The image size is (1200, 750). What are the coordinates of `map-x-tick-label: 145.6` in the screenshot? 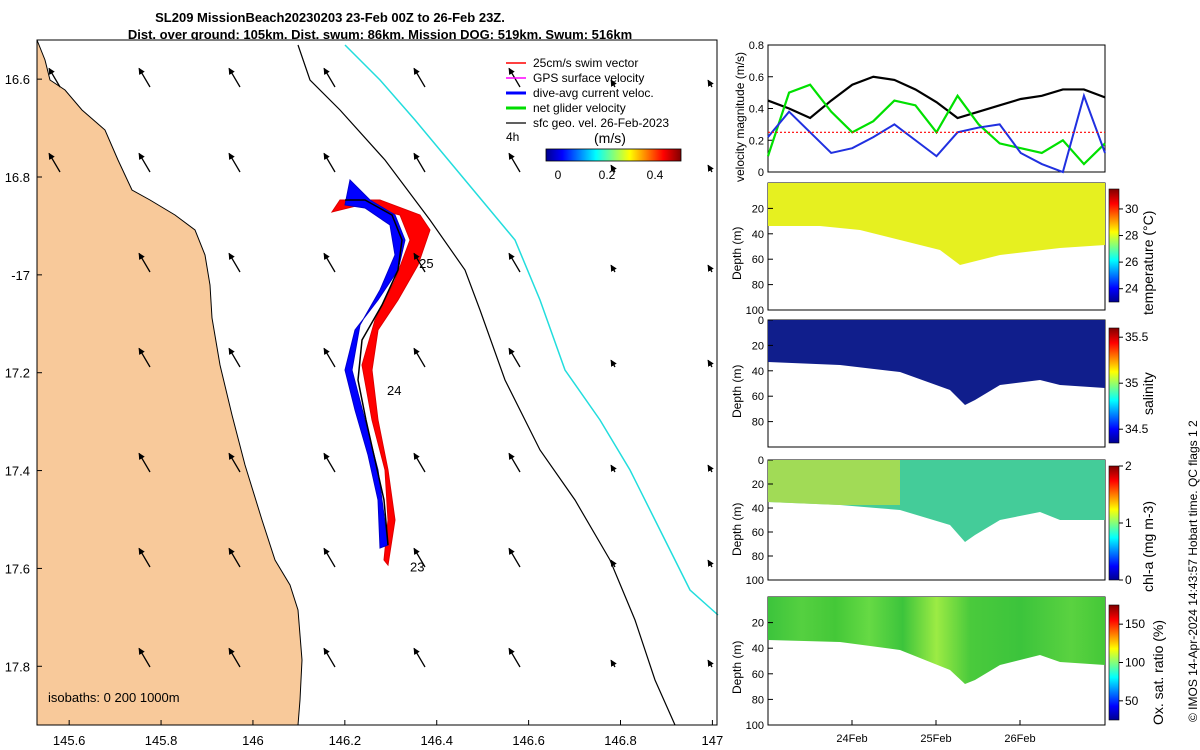 It's located at (69, 740).